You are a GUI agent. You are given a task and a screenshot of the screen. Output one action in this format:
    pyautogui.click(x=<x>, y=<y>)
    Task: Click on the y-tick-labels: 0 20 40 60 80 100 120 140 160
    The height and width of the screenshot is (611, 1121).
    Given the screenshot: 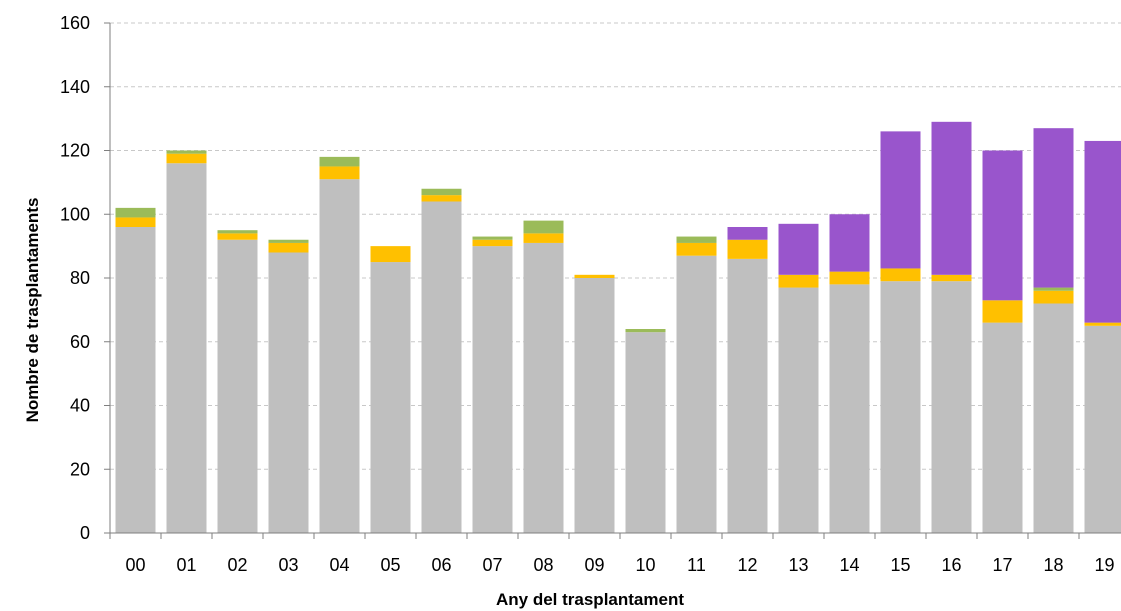 What is the action you would take?
    pyautogui.click(x=75, y=278)
    